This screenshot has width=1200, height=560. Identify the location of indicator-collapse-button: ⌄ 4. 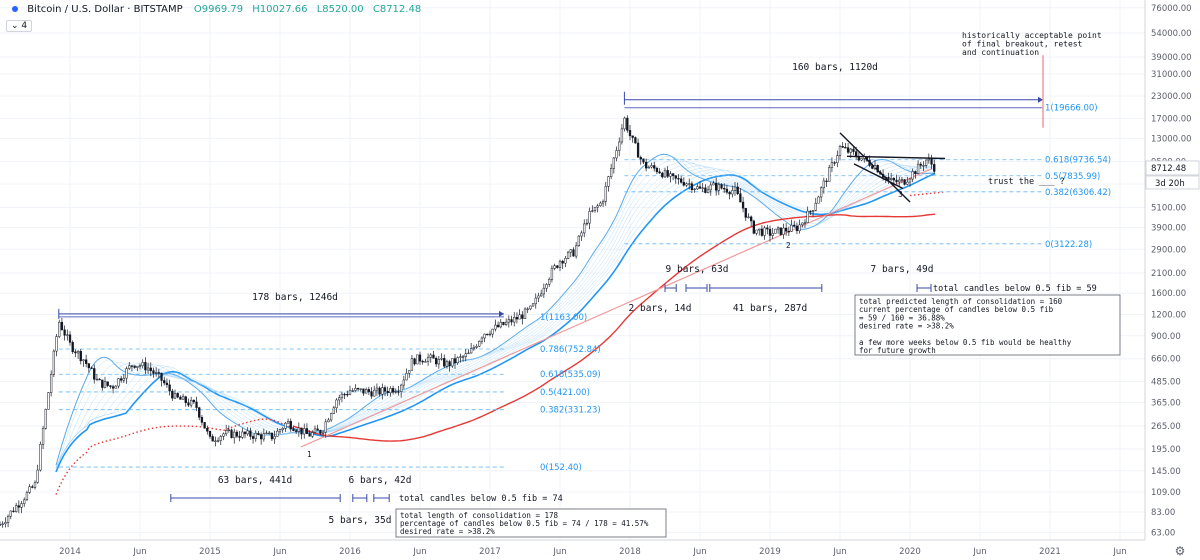
(19, 26).